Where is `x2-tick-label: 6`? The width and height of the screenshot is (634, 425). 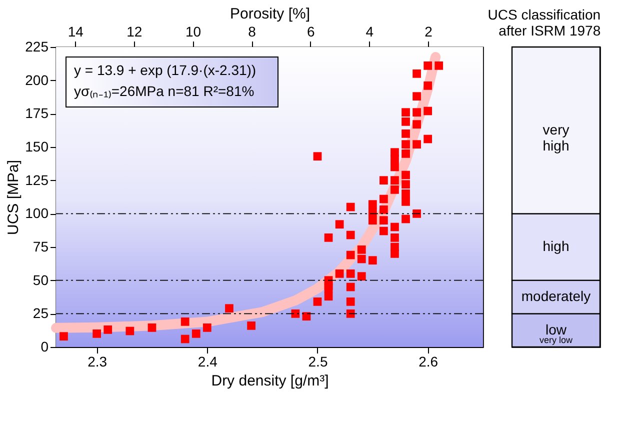
x2-tick-label: 6 is located at coordinates (310, 32).